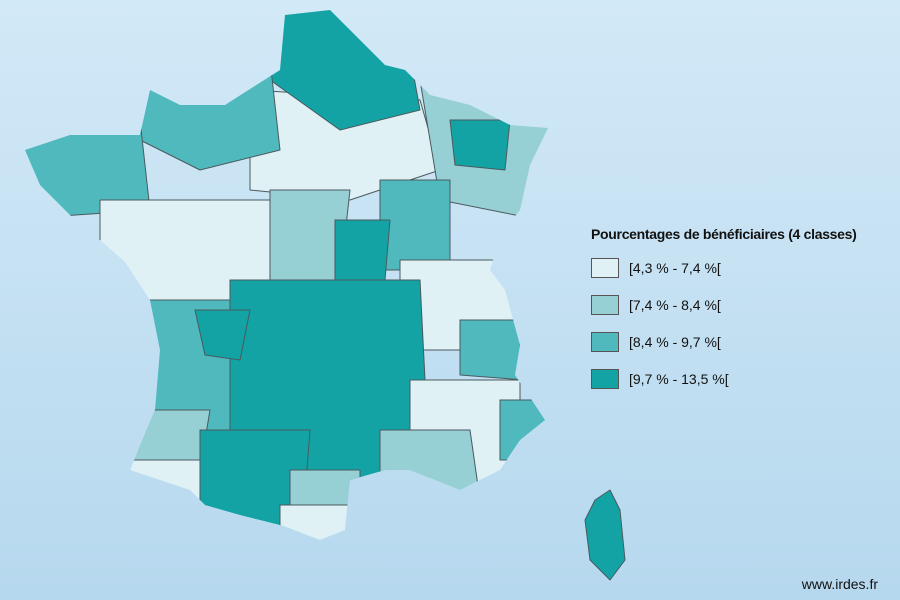 The width and height of the screenshot is (900, 600). Describe the element at coordinates (675, 268) in the screenshot. I see `legend-label: [4,3 % - 7,4 %[` at that location.